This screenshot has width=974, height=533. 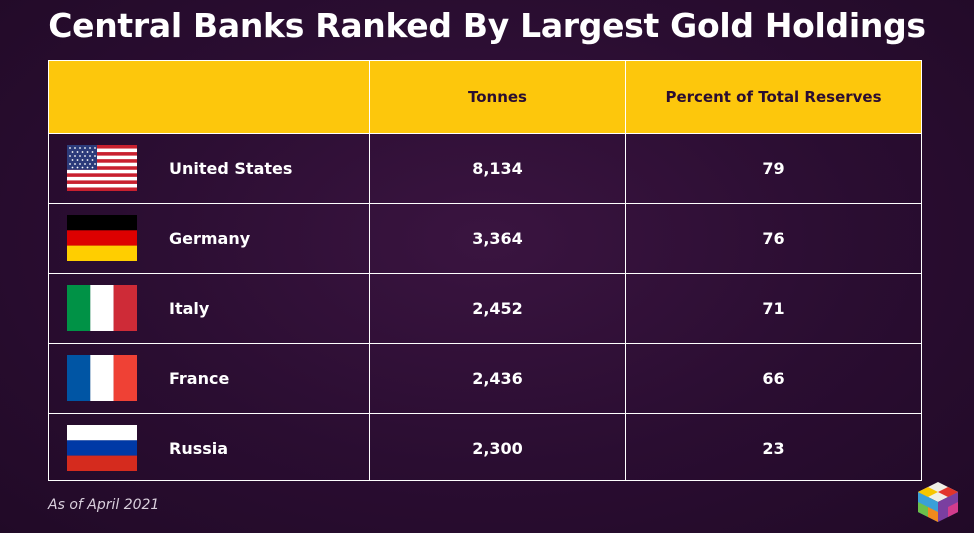 I want to click on table-row: Germany 3,364 76, so click(x=485, y=238).